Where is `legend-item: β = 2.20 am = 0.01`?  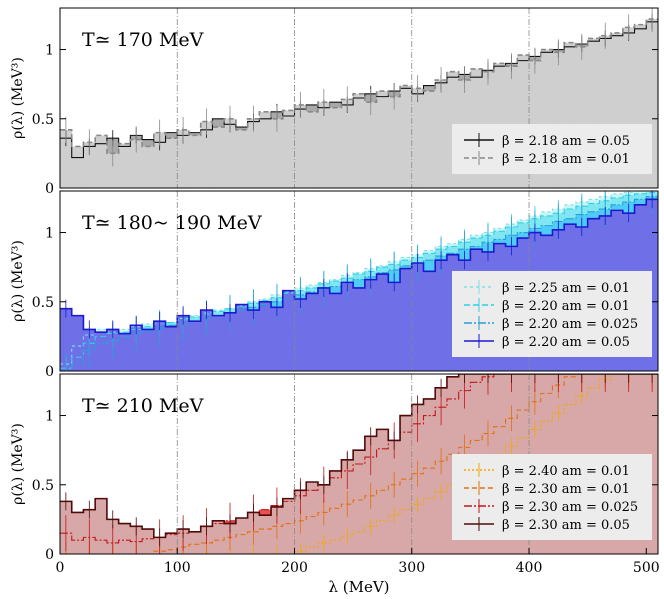
legend-item: β = 2.20 am = 0.01 is located at coordinates (547, 306).